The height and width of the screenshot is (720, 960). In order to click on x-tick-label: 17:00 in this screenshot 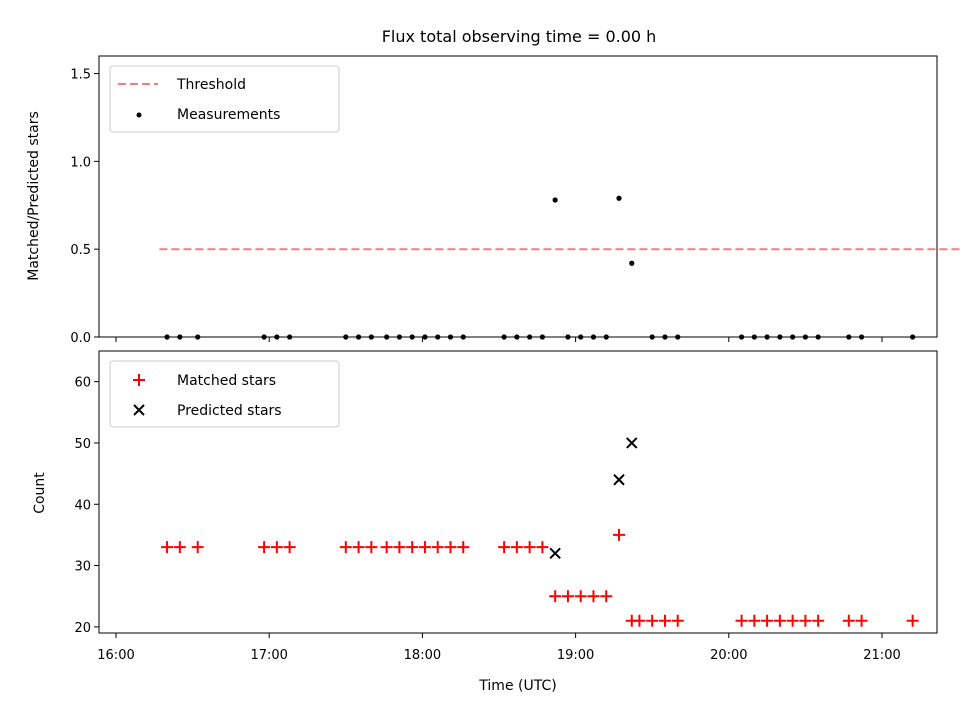, I will do `click(268, 655)`.